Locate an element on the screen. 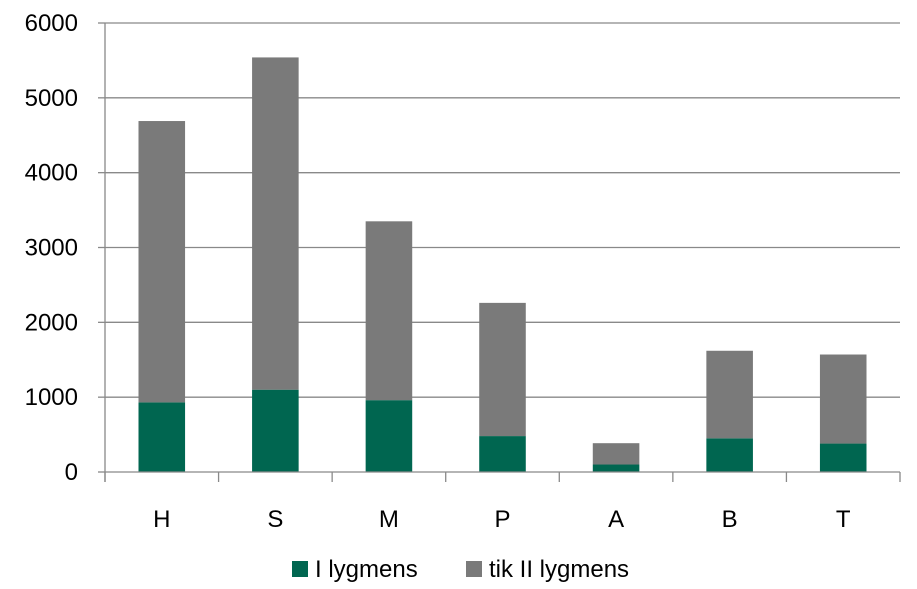 This screenshot has height=589, width=917. bar-series1-T is located at coordinates (843, 457).